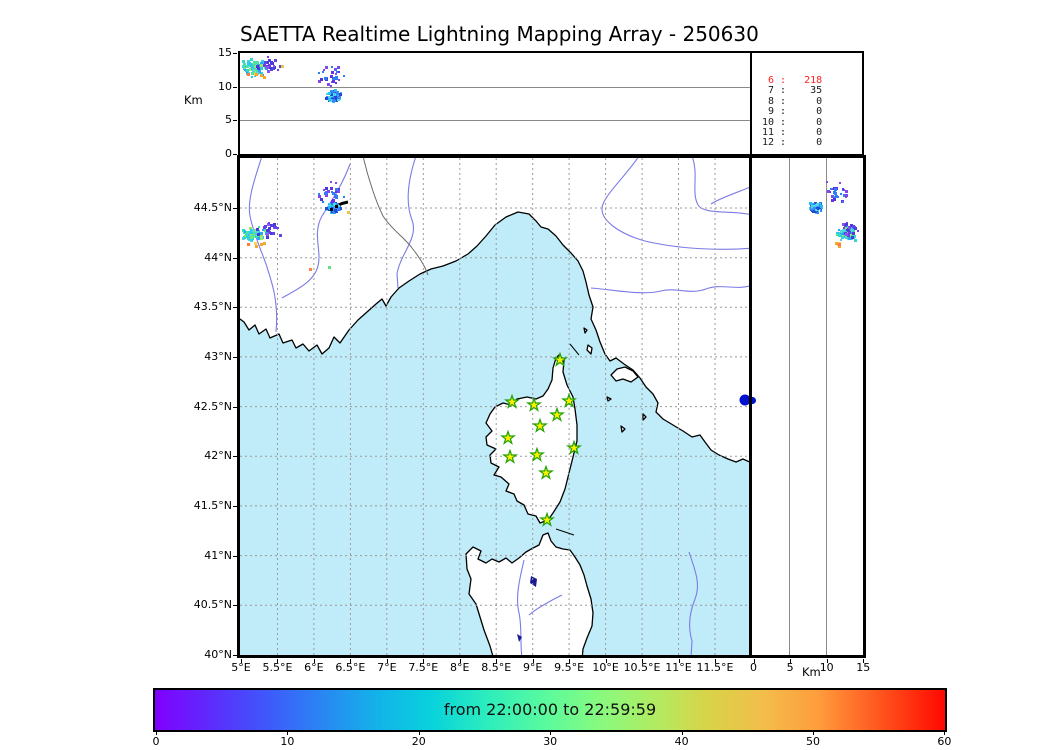 The width and height of the screenshot is (1050, 750). What do you see at coordinates (813, 741) in the screenshot?
I see `colorbar-axis-label: 50` at bounding box center [813, 741].